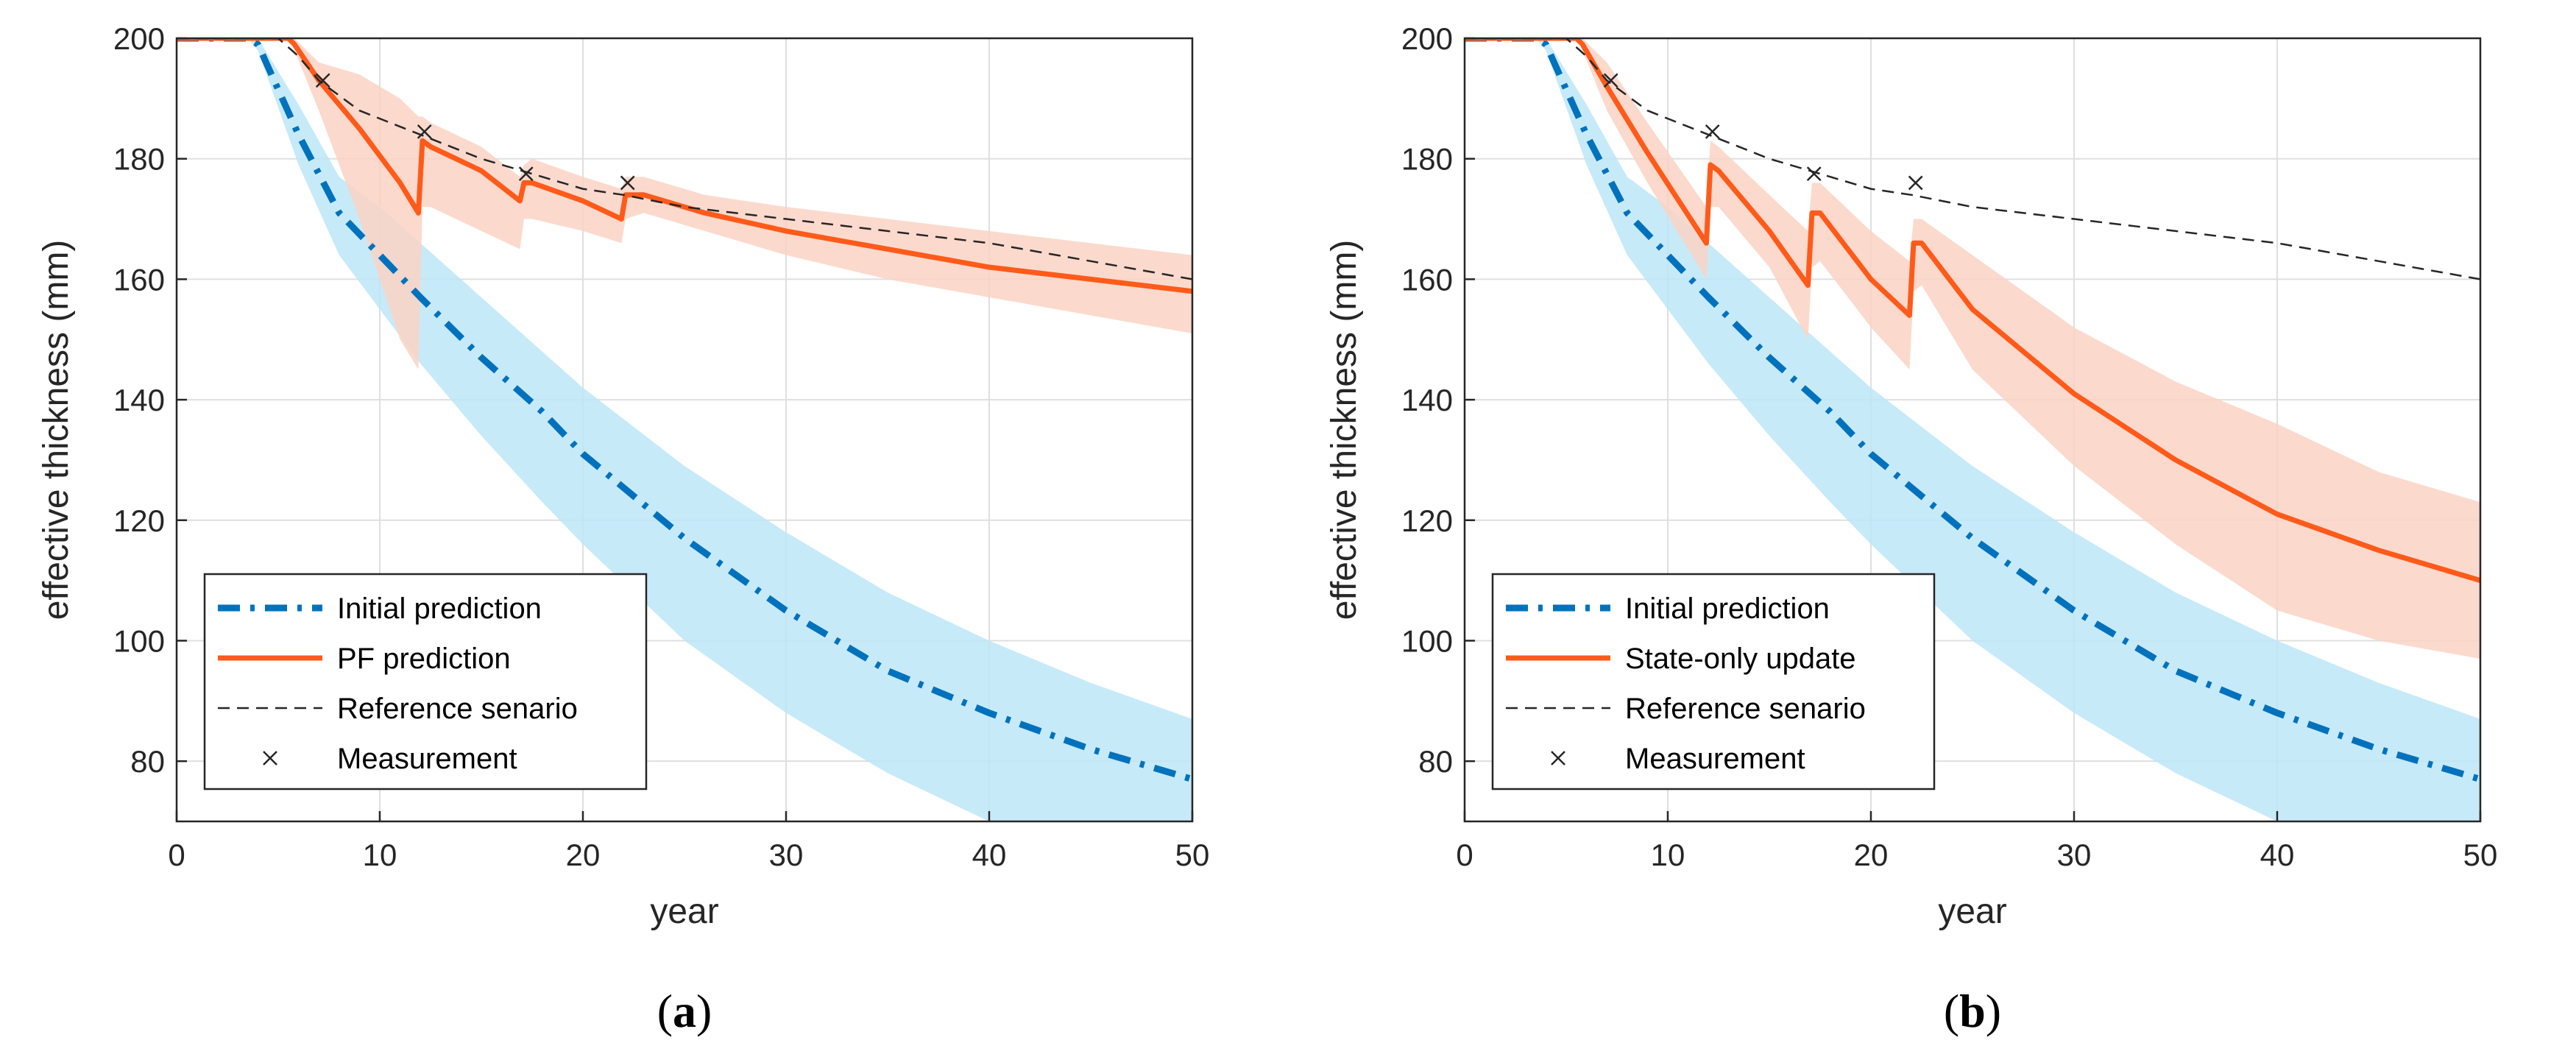 The image size is (2576, 1054). I want to click on legend-label-1: PF prediction, so click(424, 659).